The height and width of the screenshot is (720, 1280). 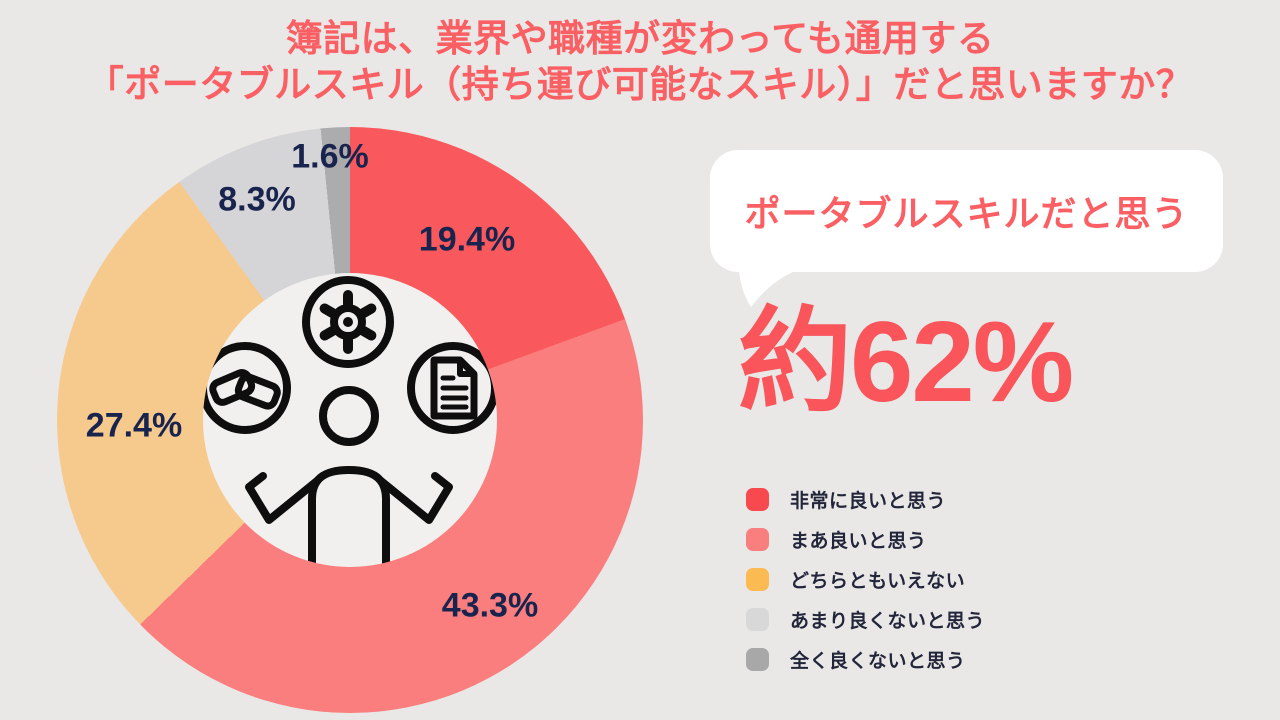 I want to click on legend-label: どちらともいえない, so click(x=878, y=581).